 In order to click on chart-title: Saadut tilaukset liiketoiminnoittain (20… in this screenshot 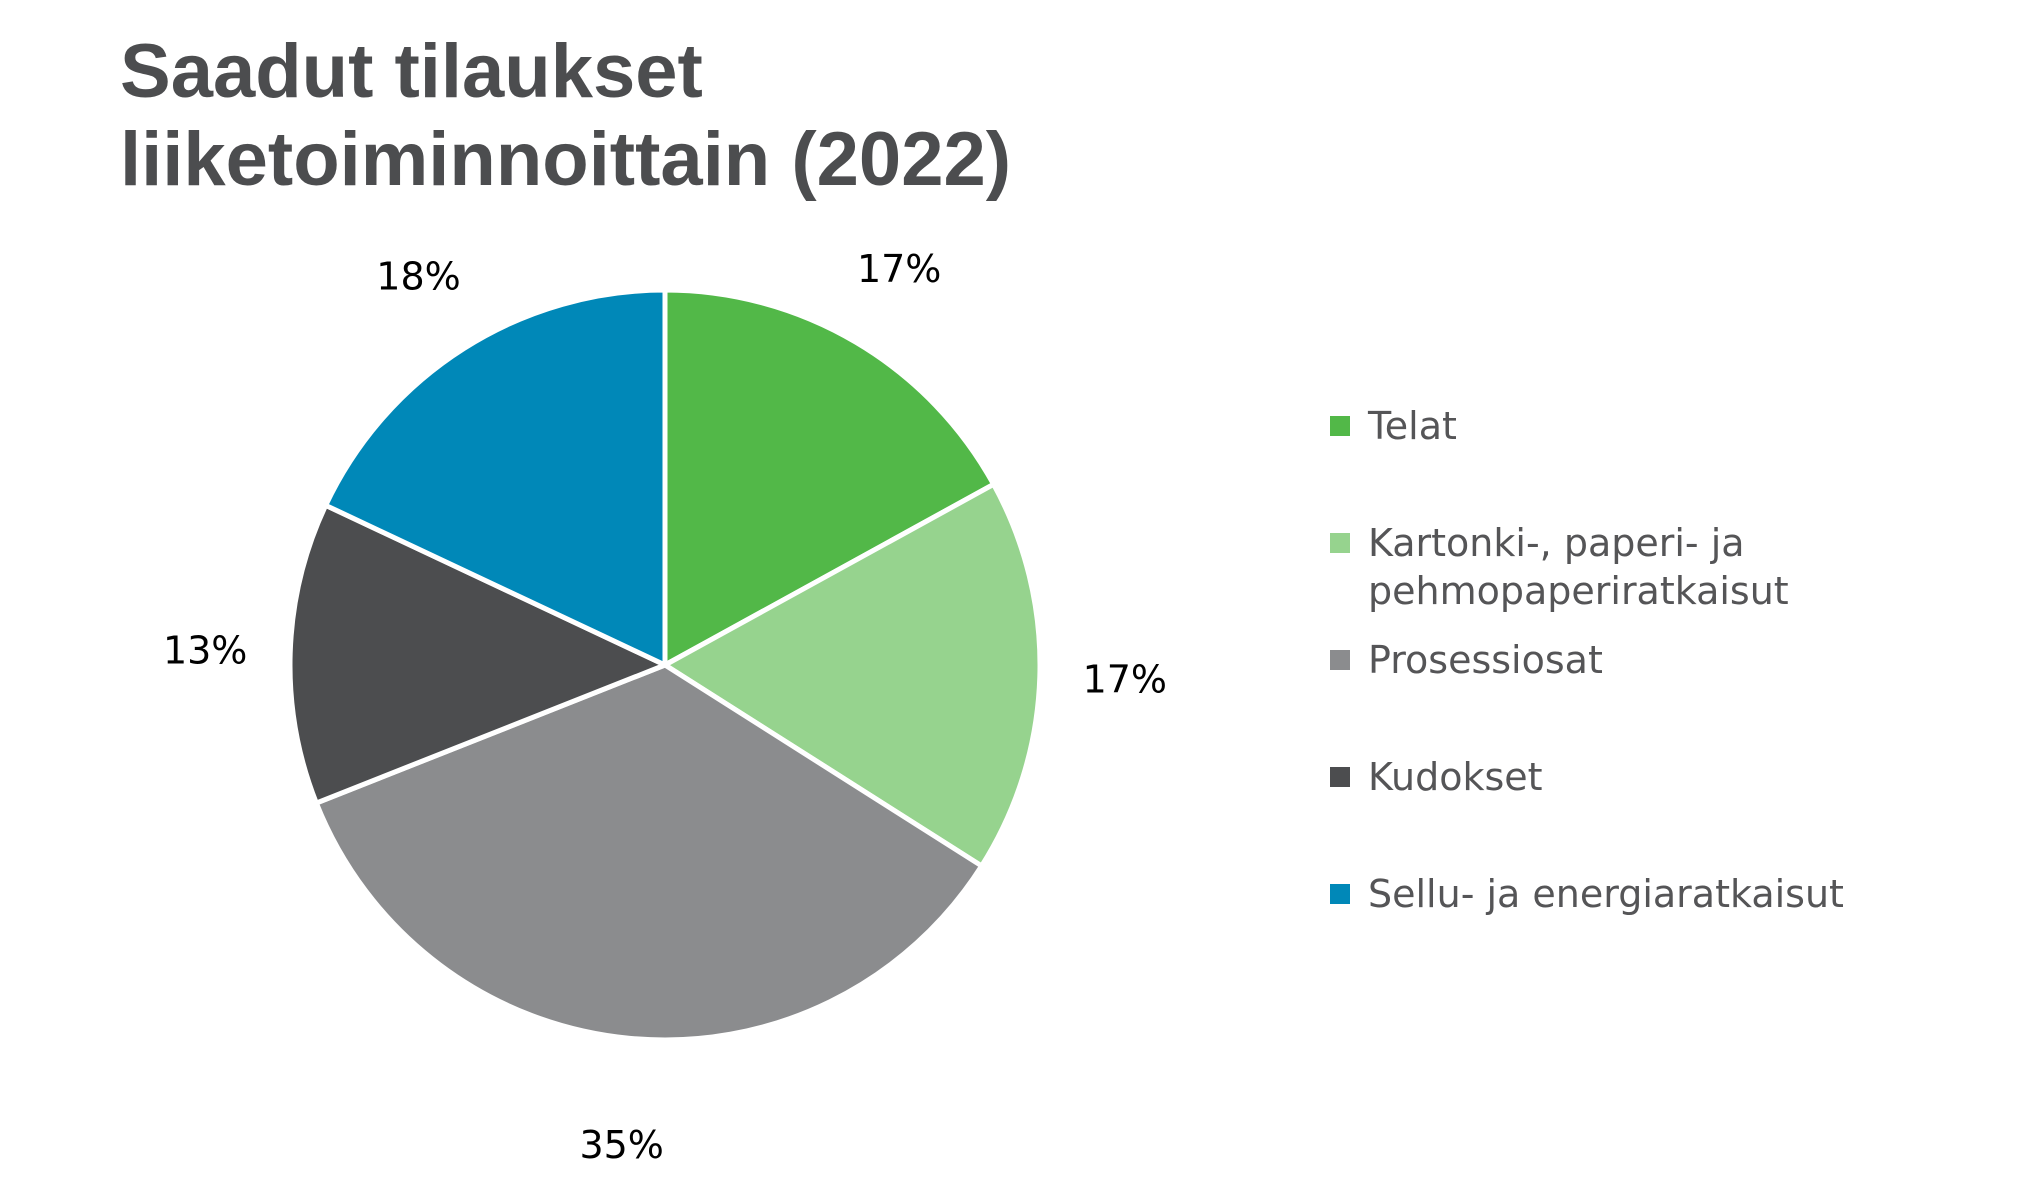, I will do `click(565, 116)`.